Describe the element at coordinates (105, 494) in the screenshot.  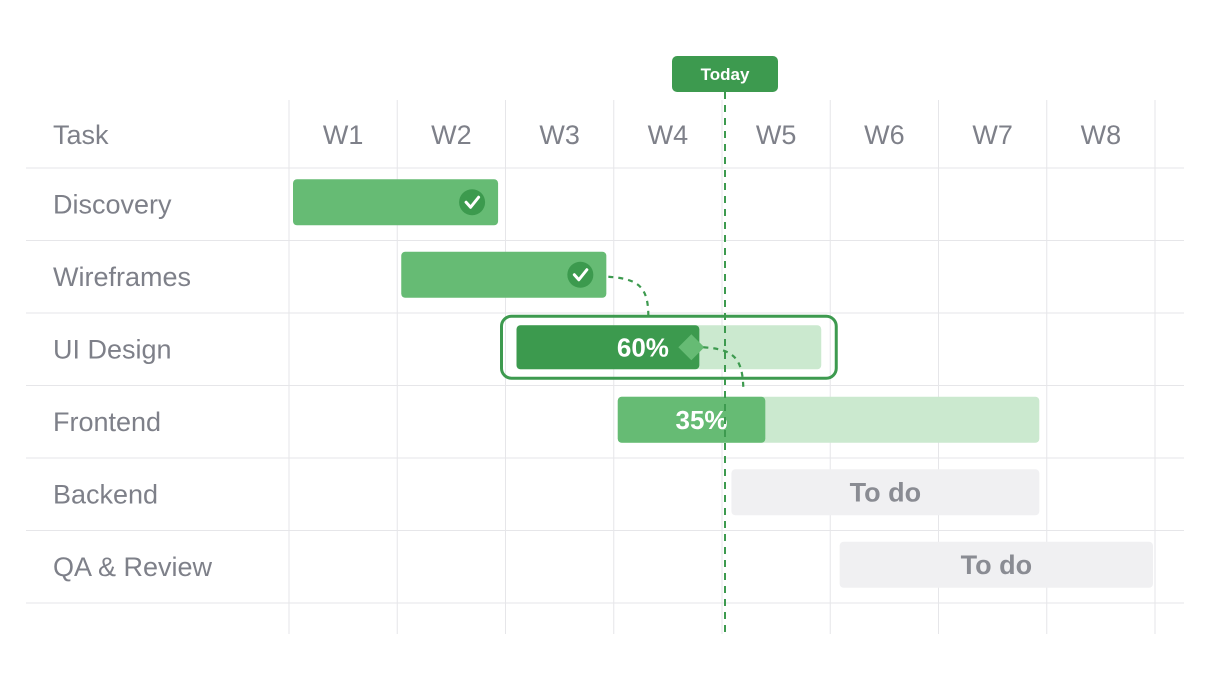
I see `task-label-backend: Backend` at that location.